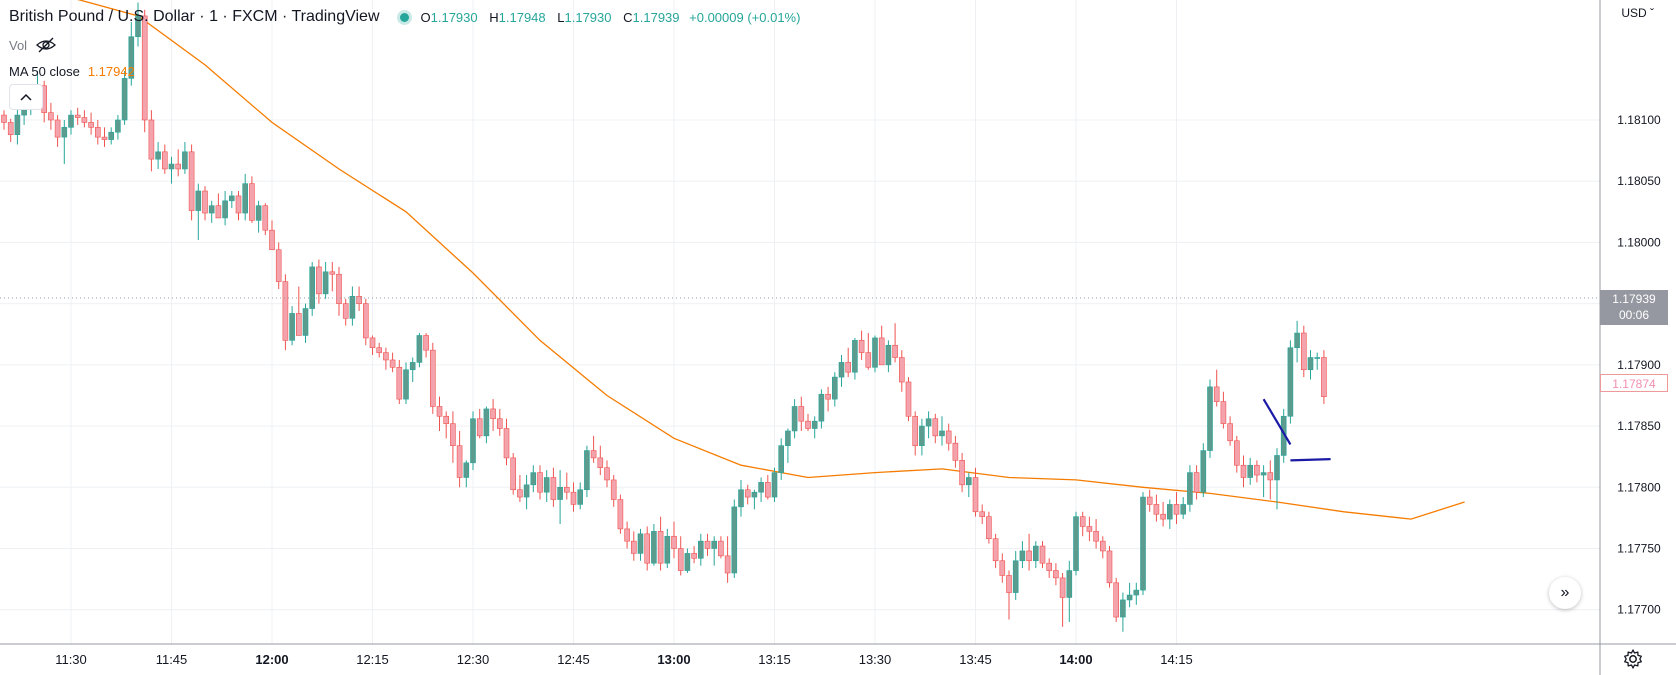 This screenshot has height=675, width=1676. Describe the element at coordinates (1277, 421) in the screenshot. I see `trend-line` at that location.